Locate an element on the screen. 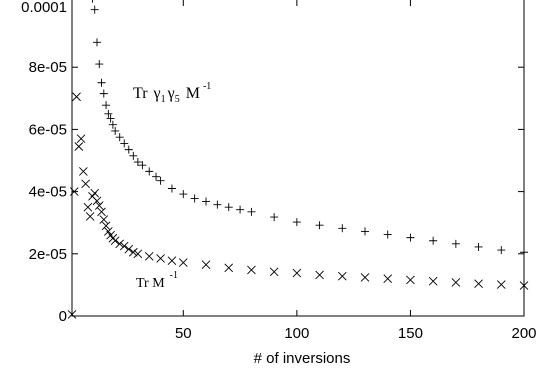 The image size is (544, 375). annotation-upper-sup: -1 is located at coordinates (207, 86).